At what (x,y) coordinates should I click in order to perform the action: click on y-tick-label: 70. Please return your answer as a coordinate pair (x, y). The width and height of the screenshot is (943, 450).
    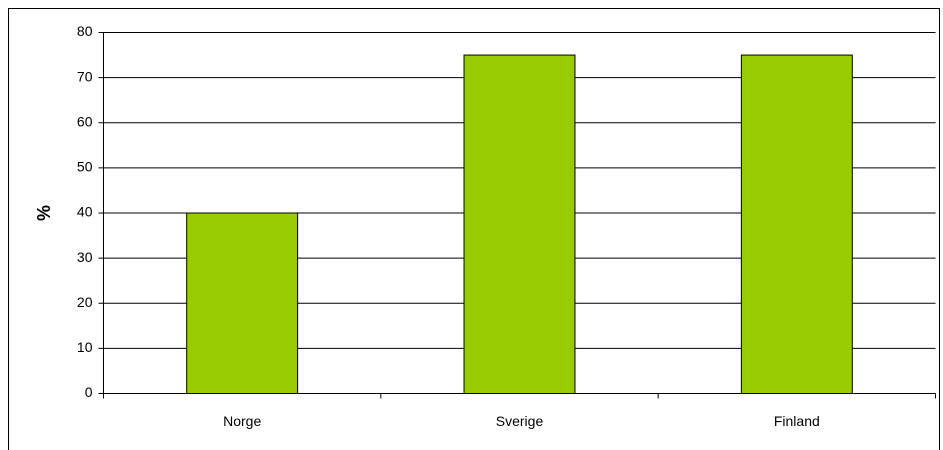
    Looking at the image, I should click on (85, 76).